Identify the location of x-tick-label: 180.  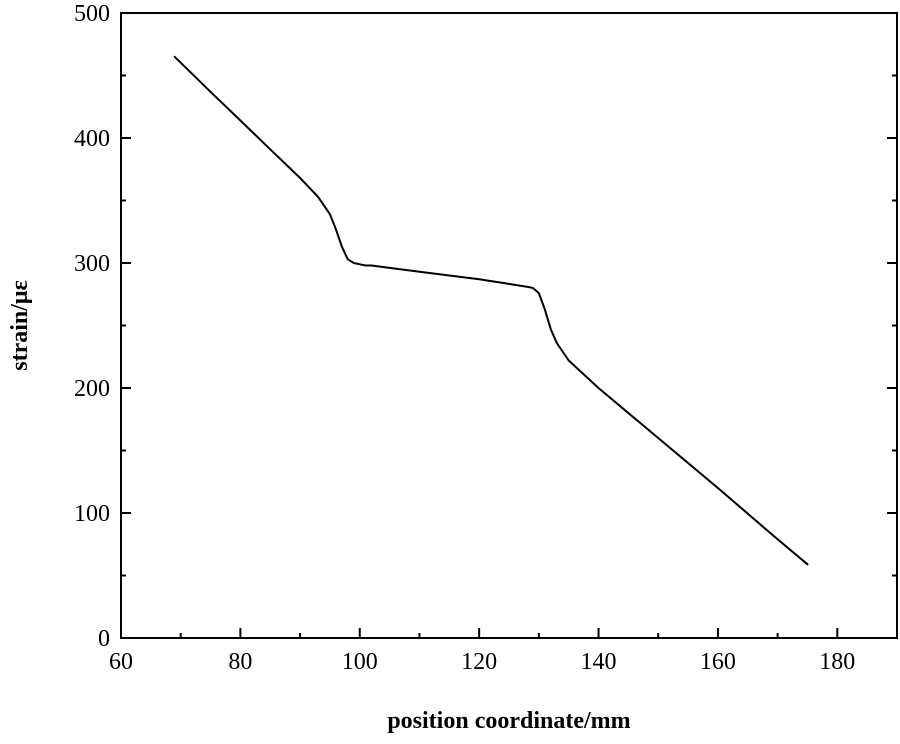
(837, 662).